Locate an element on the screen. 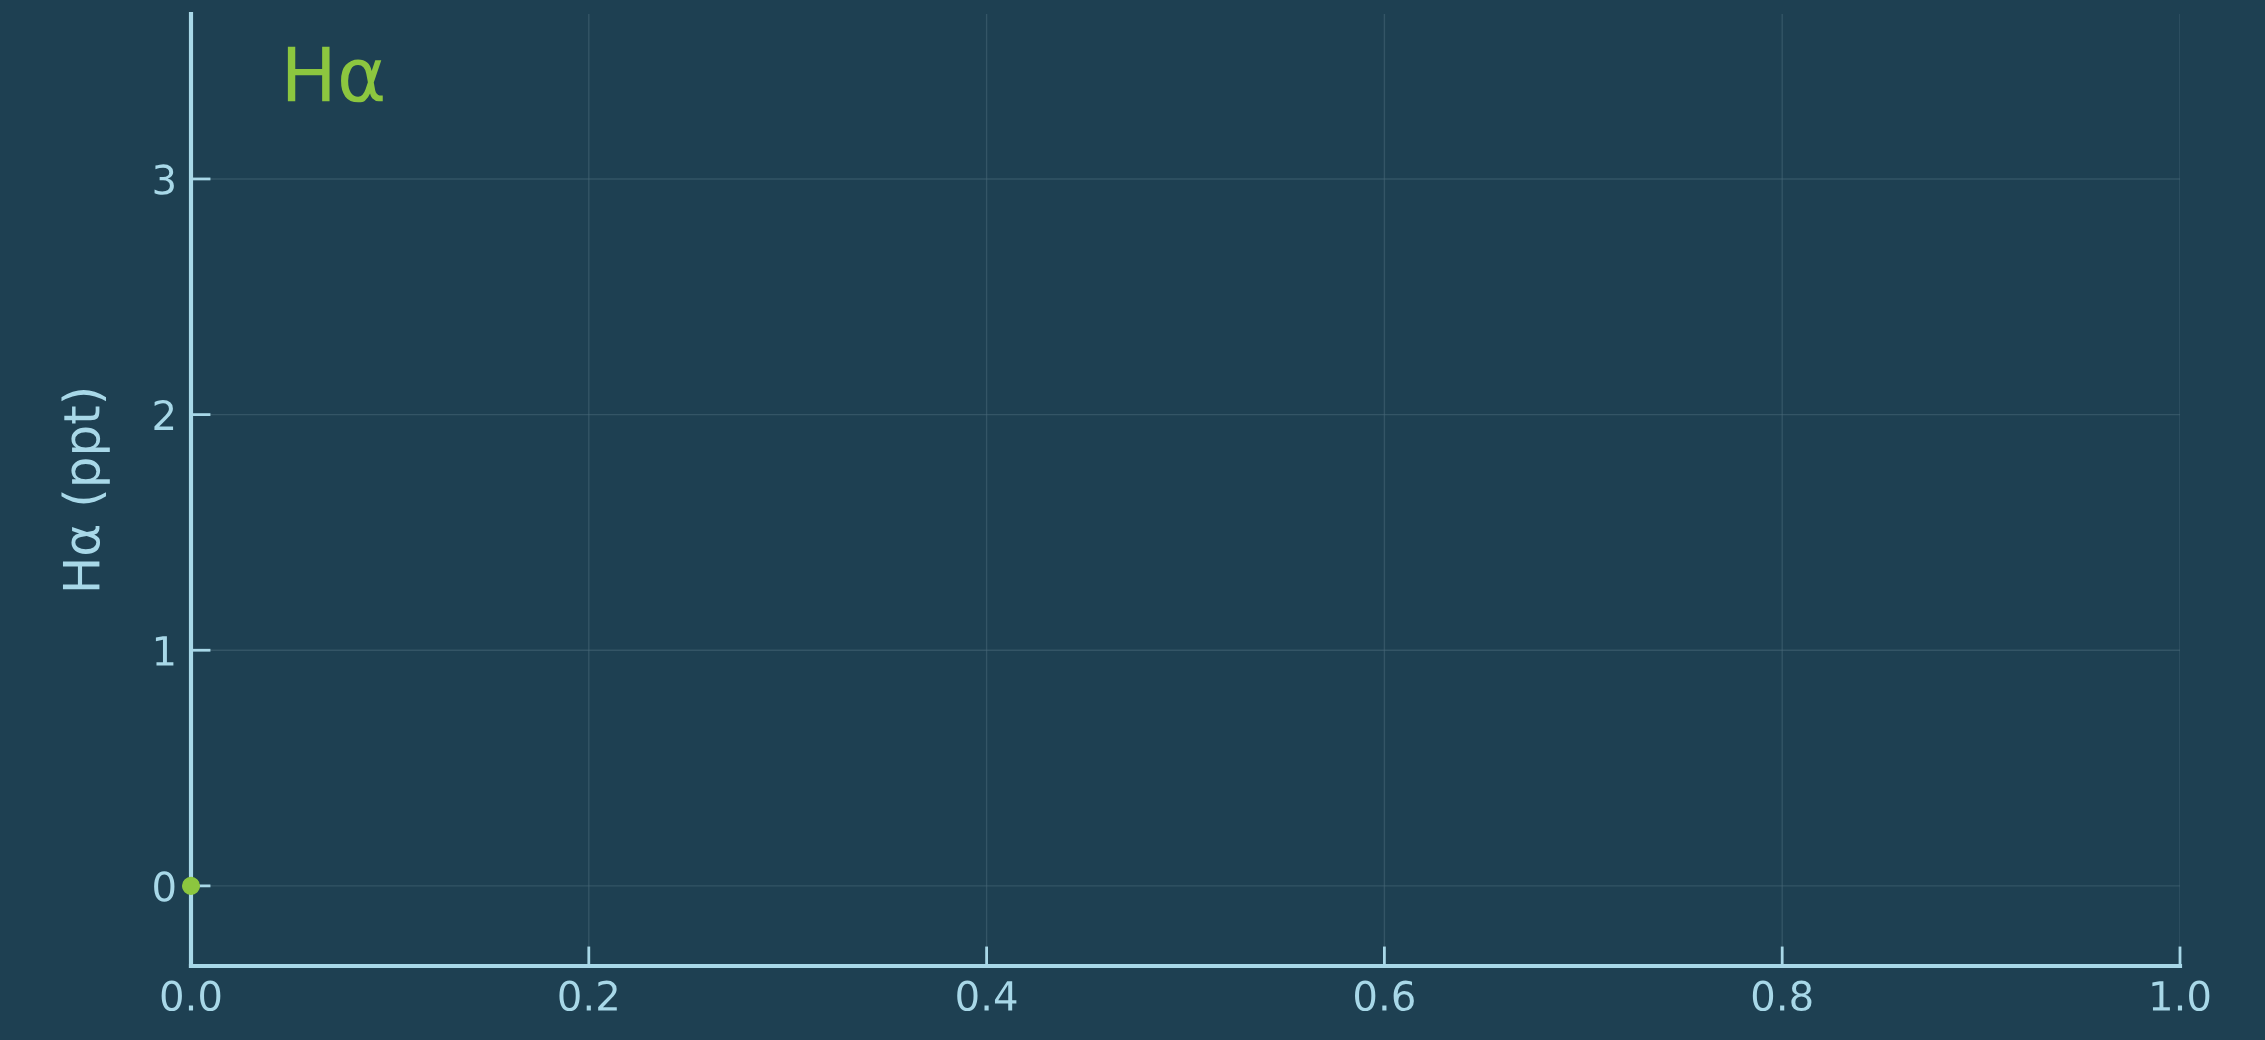 Image resolution: width=2265 pixels, height=1040 pixels. y-tick-label: 1 is located at coordinates (164, 651).